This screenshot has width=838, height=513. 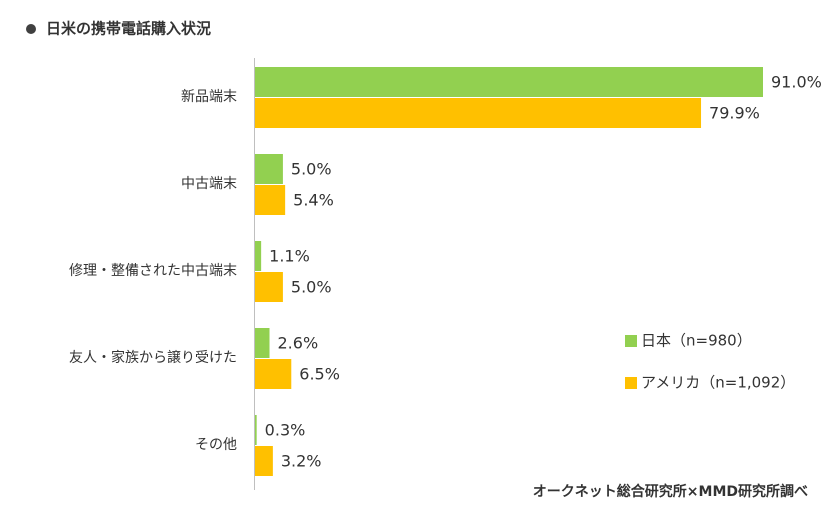 I want to click on value-label: 0.3%, so click(x=285, y=430).